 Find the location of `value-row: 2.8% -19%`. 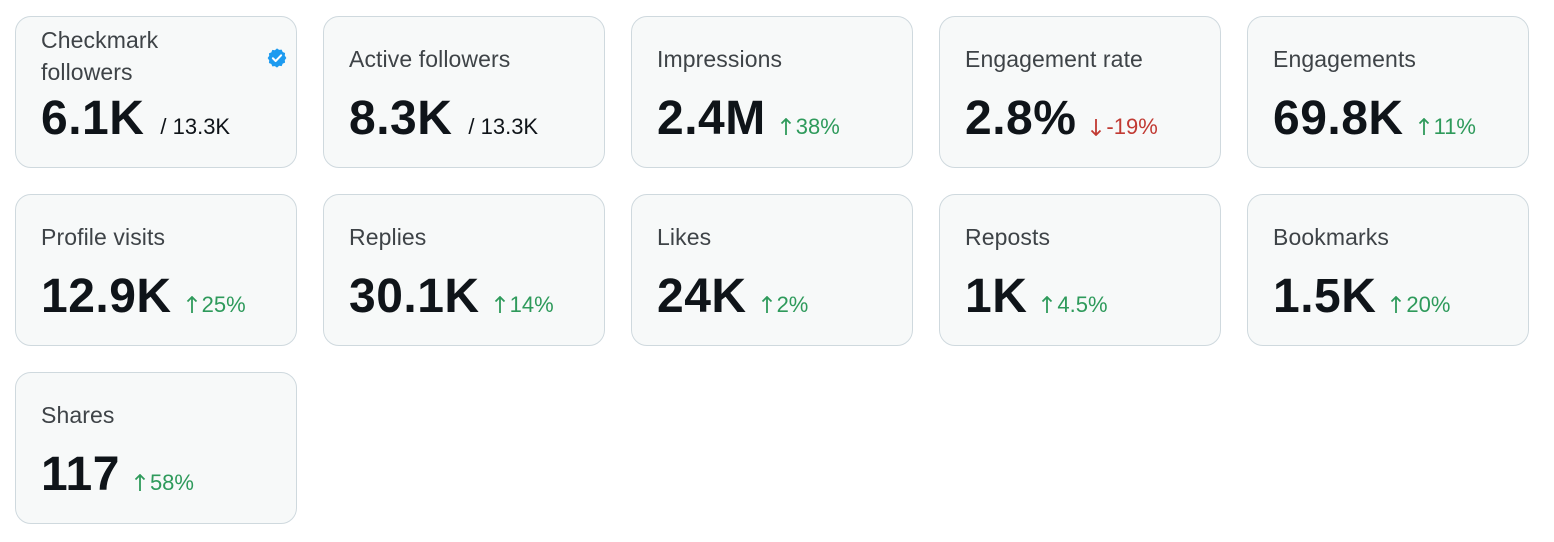

value-row: 2.8% -19% is located at coordinates (1061, 119).